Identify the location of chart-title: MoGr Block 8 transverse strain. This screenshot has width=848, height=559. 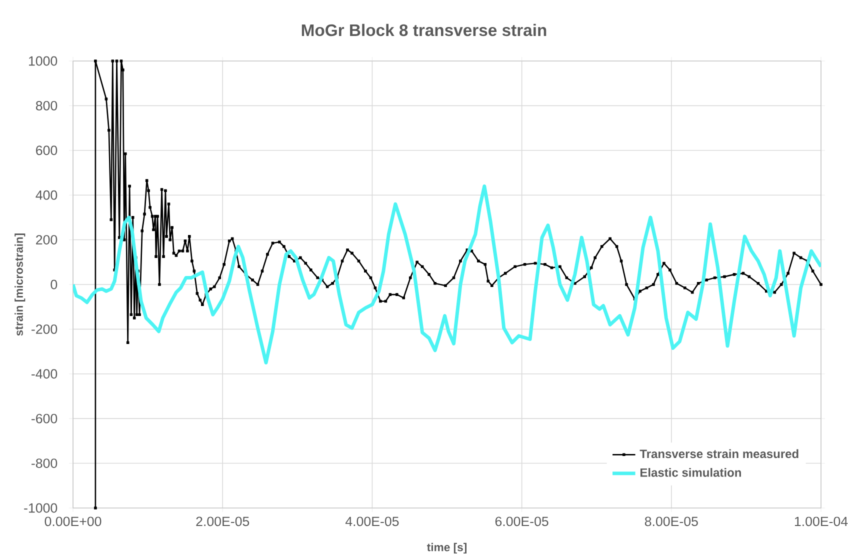
(424, 30).